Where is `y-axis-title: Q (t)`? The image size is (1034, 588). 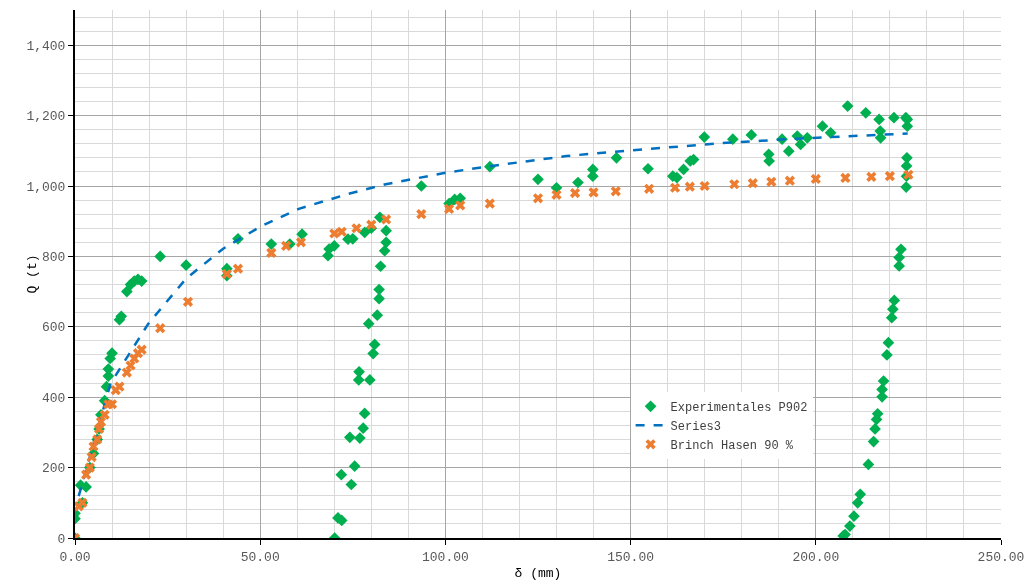
y-axis-title: Q (t) is located at coordinates (32, 274).